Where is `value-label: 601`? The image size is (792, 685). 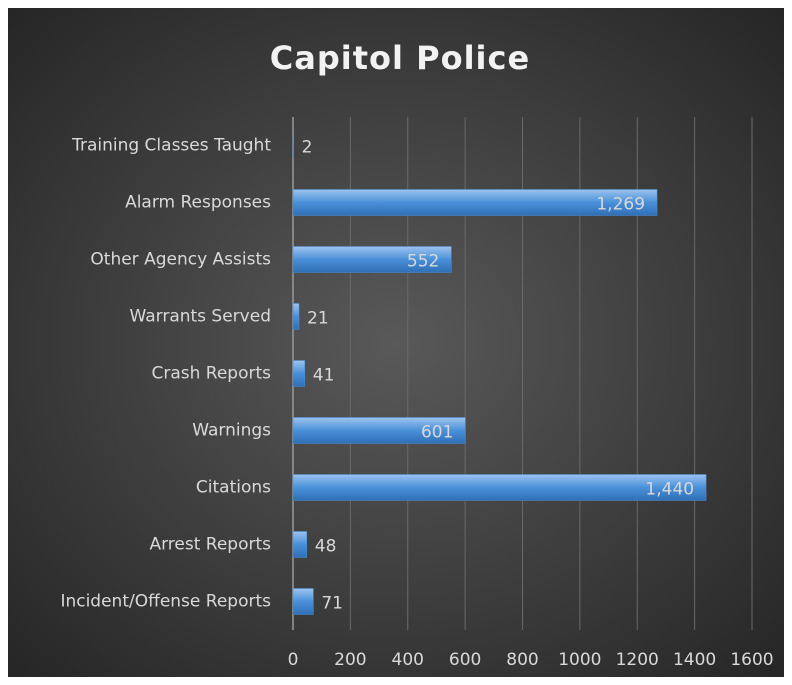 value-label: 601 is located at coordinates (437, 433).